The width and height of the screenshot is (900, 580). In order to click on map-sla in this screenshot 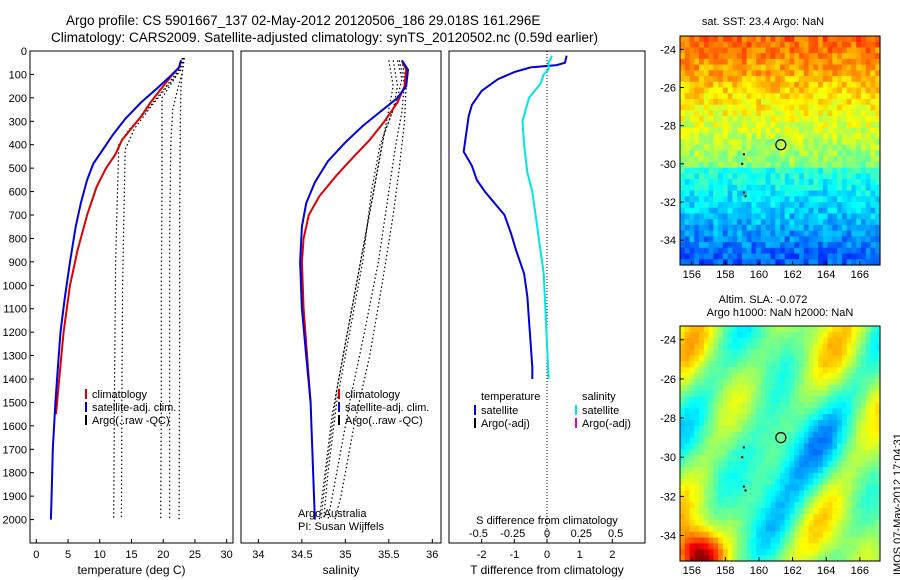, I will do `click(780, 444)`.